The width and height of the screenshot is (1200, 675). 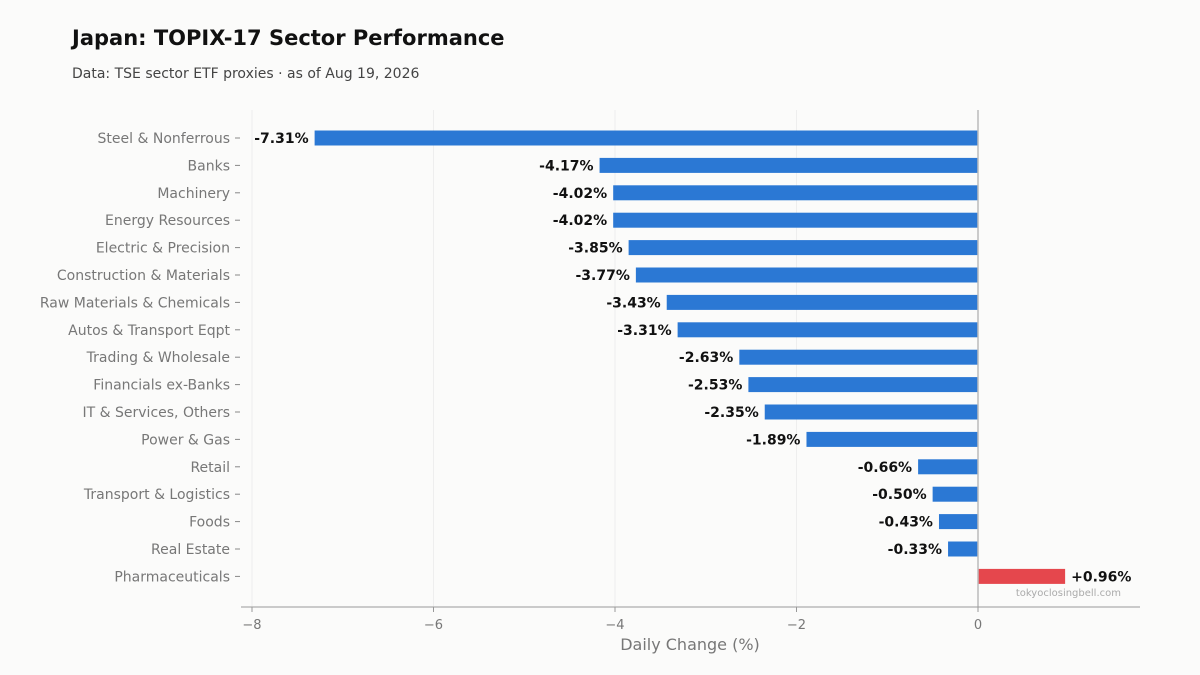 I want to click on data-label: -7.31%, so click(x=281, y=139).